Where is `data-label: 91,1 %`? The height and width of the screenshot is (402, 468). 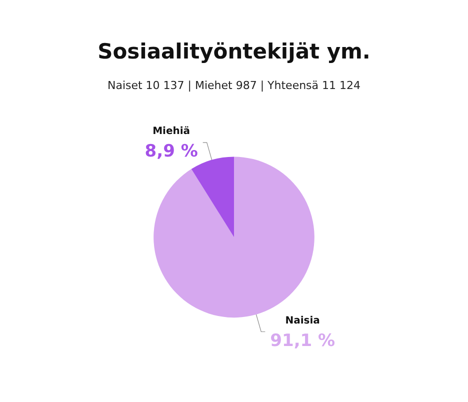 data-label: 91,1 % is located at coordinates (303, 340).